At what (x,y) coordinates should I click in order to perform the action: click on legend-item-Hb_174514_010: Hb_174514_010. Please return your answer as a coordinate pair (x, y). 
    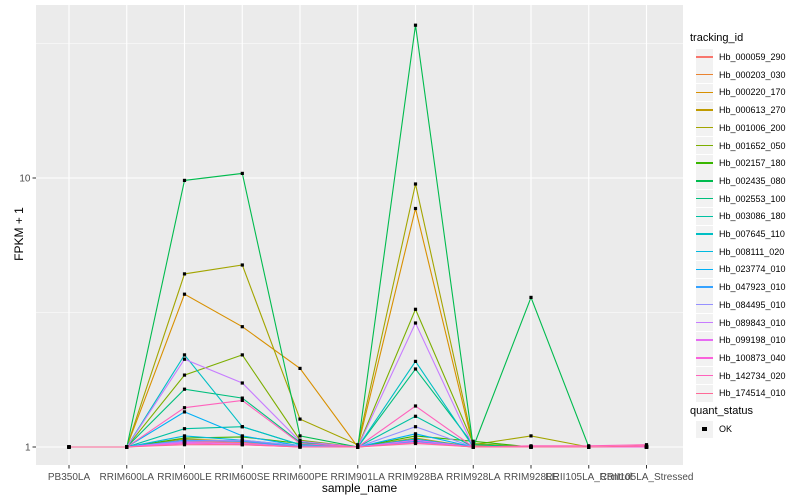
    Looking at the image, I should click on (745, 393).